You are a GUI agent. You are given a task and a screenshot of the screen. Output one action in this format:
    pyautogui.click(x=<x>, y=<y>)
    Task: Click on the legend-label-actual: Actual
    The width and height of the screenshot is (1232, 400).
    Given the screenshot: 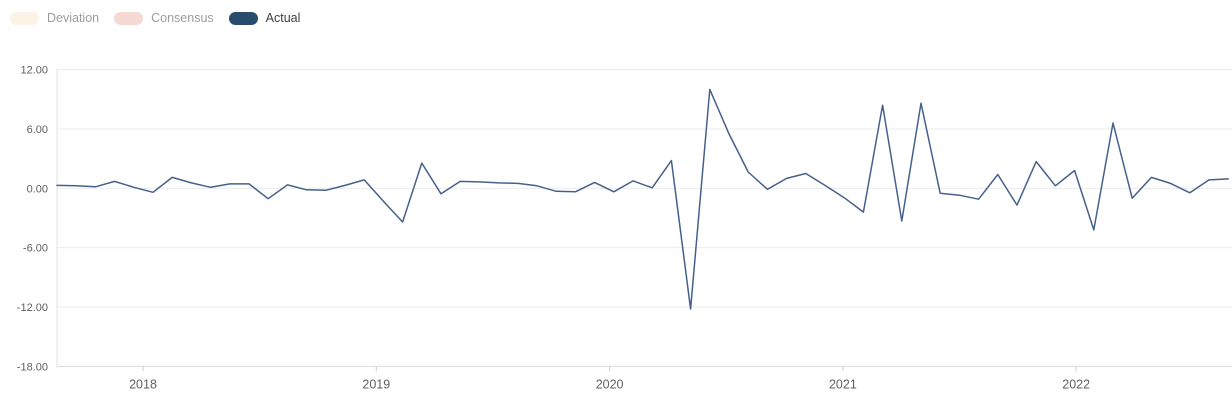 What is the action you would take?
    pyautogui.click(x=283, y=18)
    